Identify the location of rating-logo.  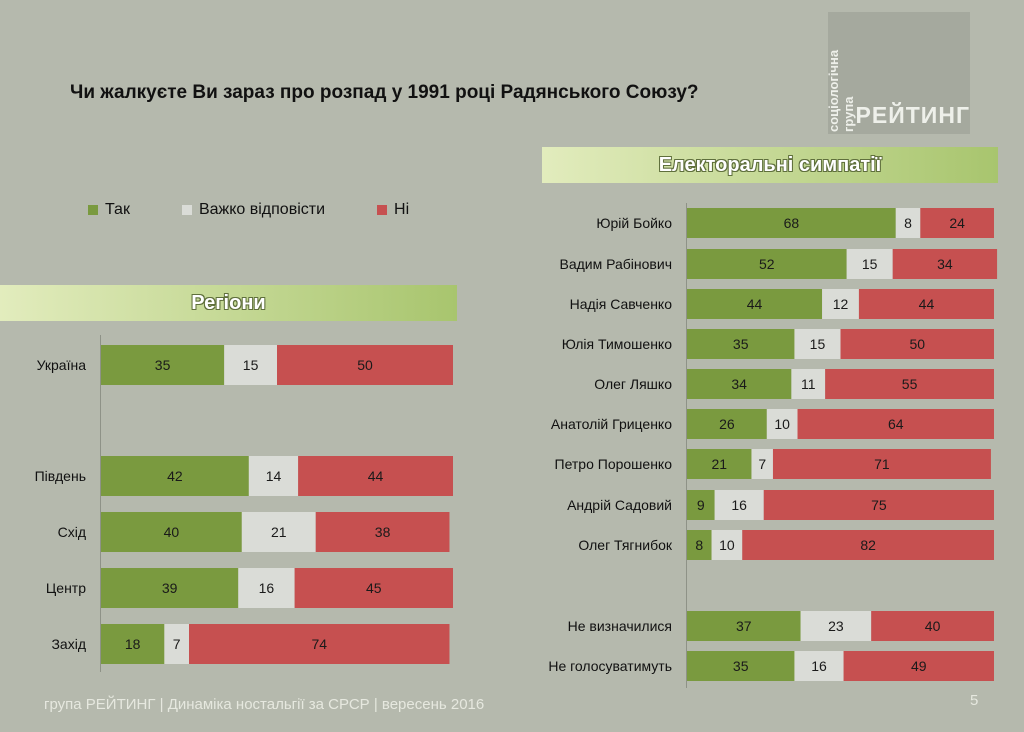
(899, 73).